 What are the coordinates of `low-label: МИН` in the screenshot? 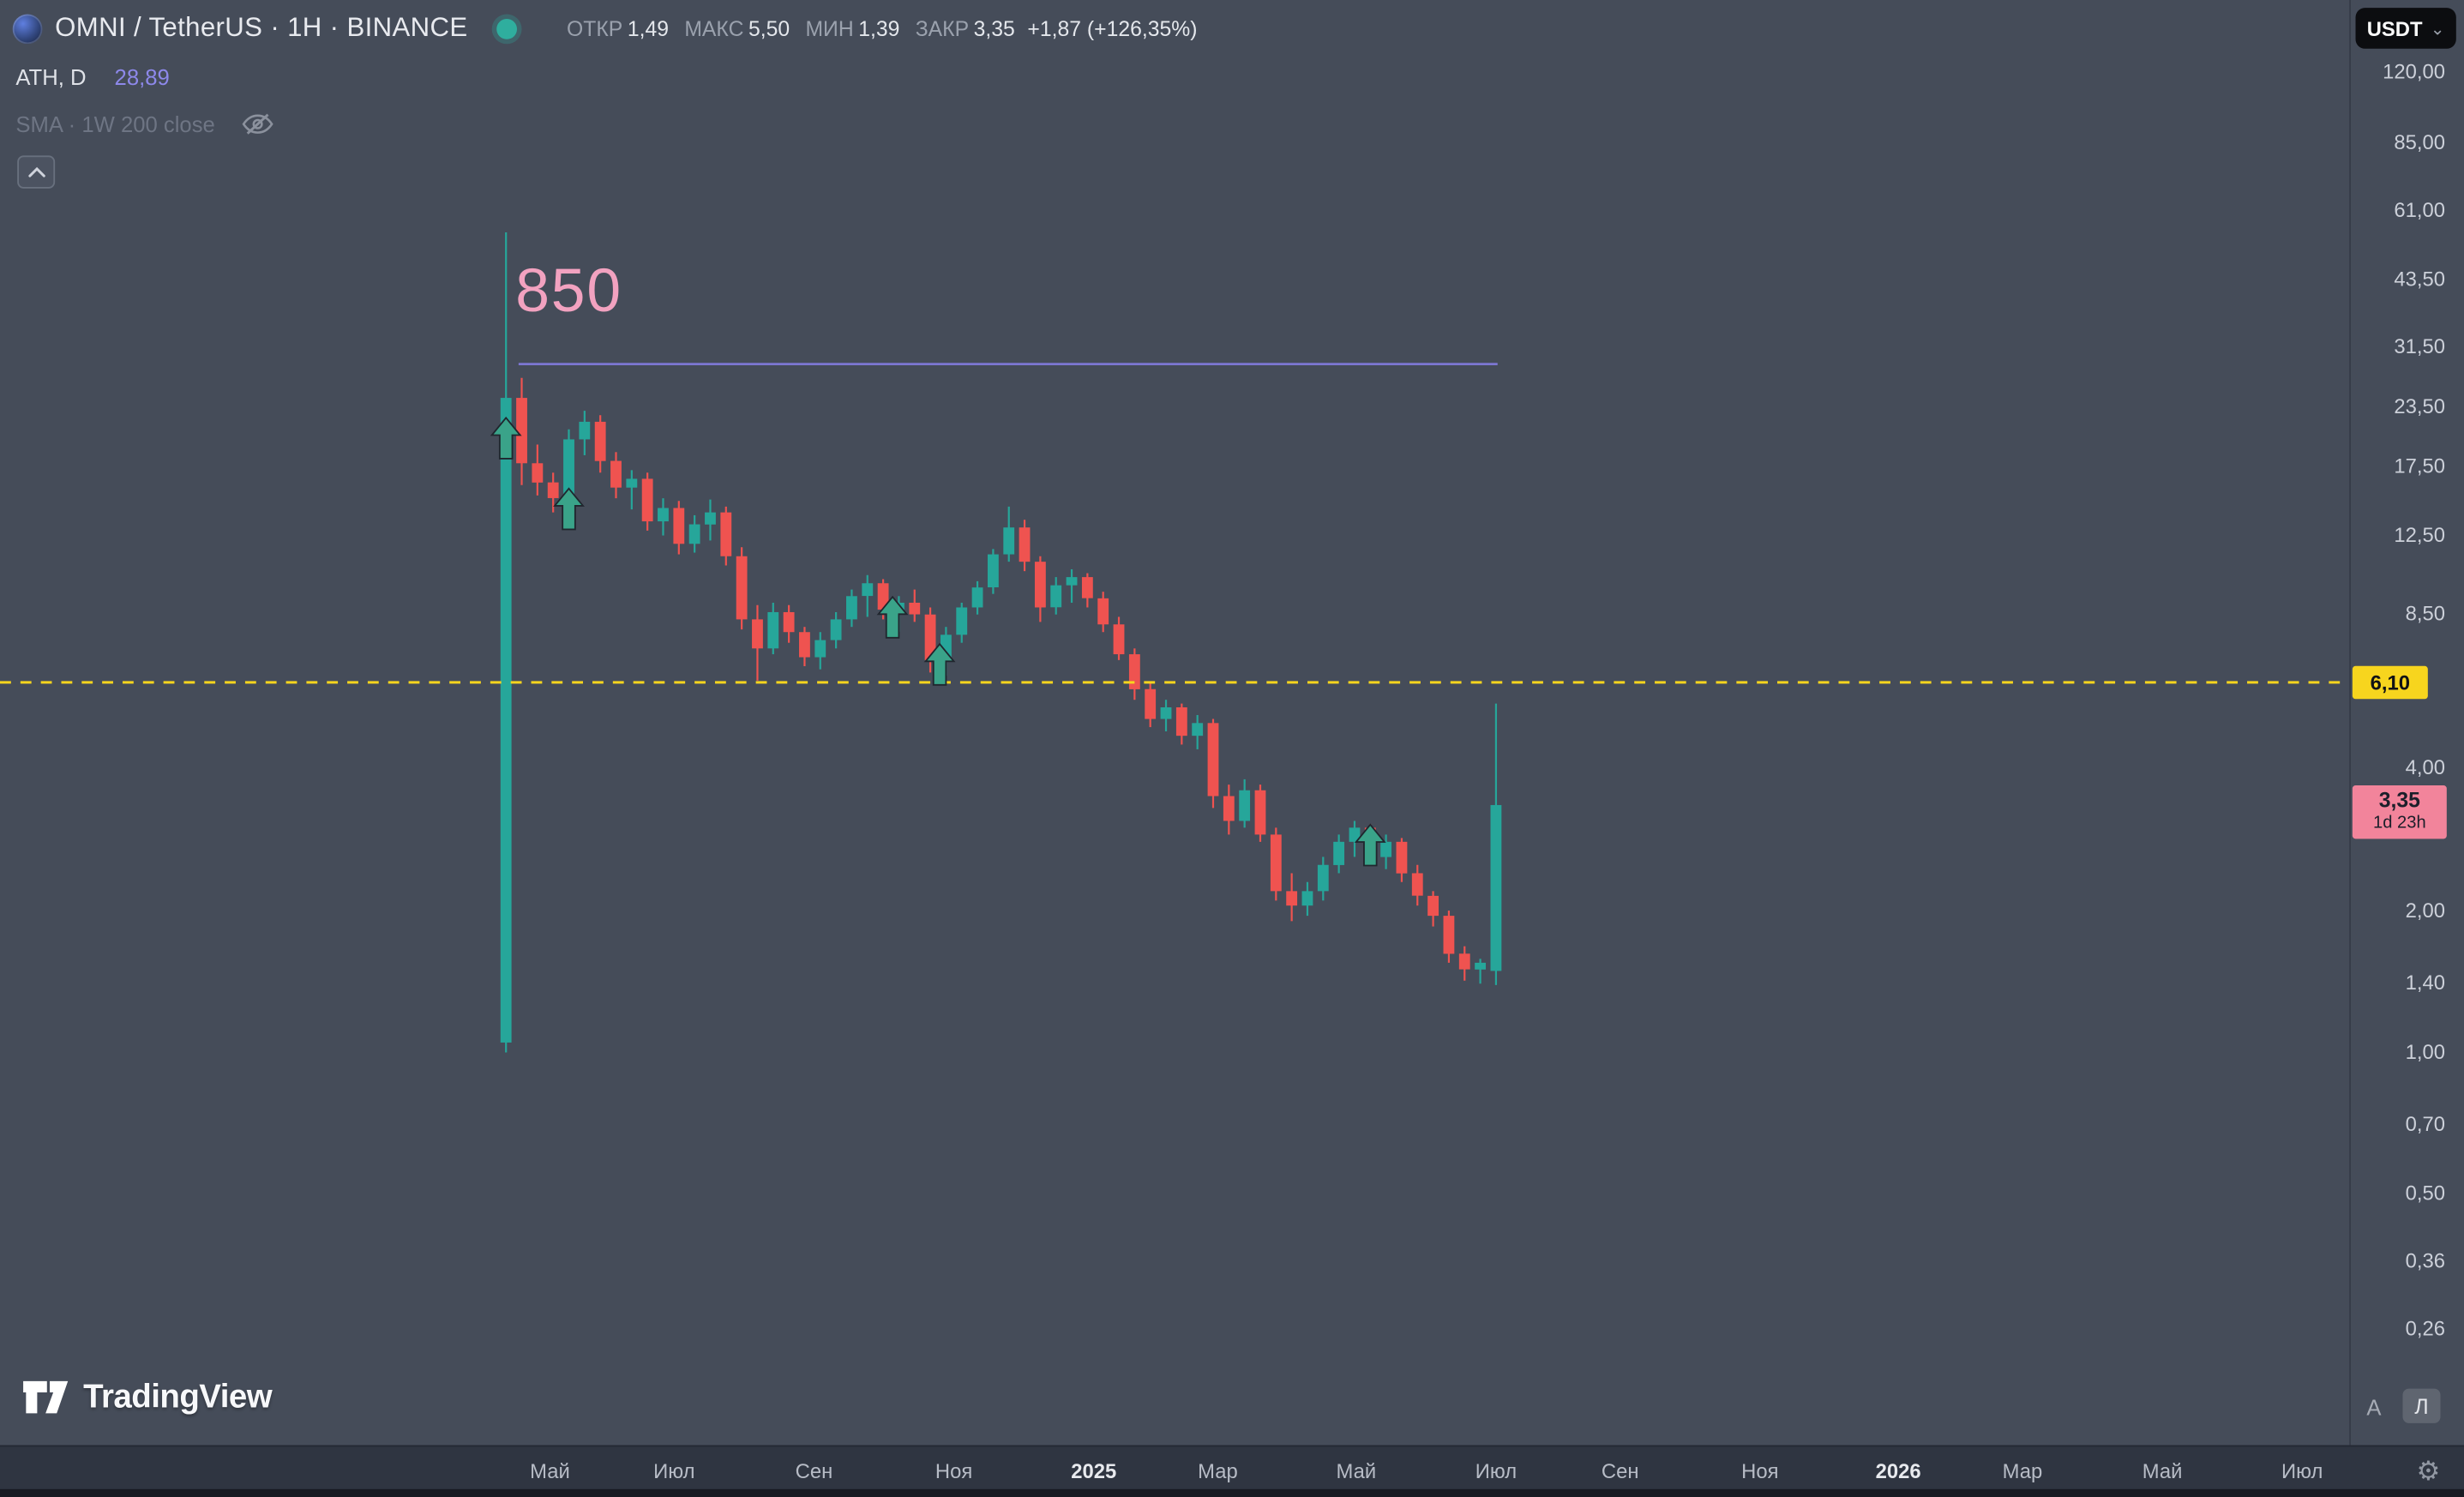 It's located at (829, 28).